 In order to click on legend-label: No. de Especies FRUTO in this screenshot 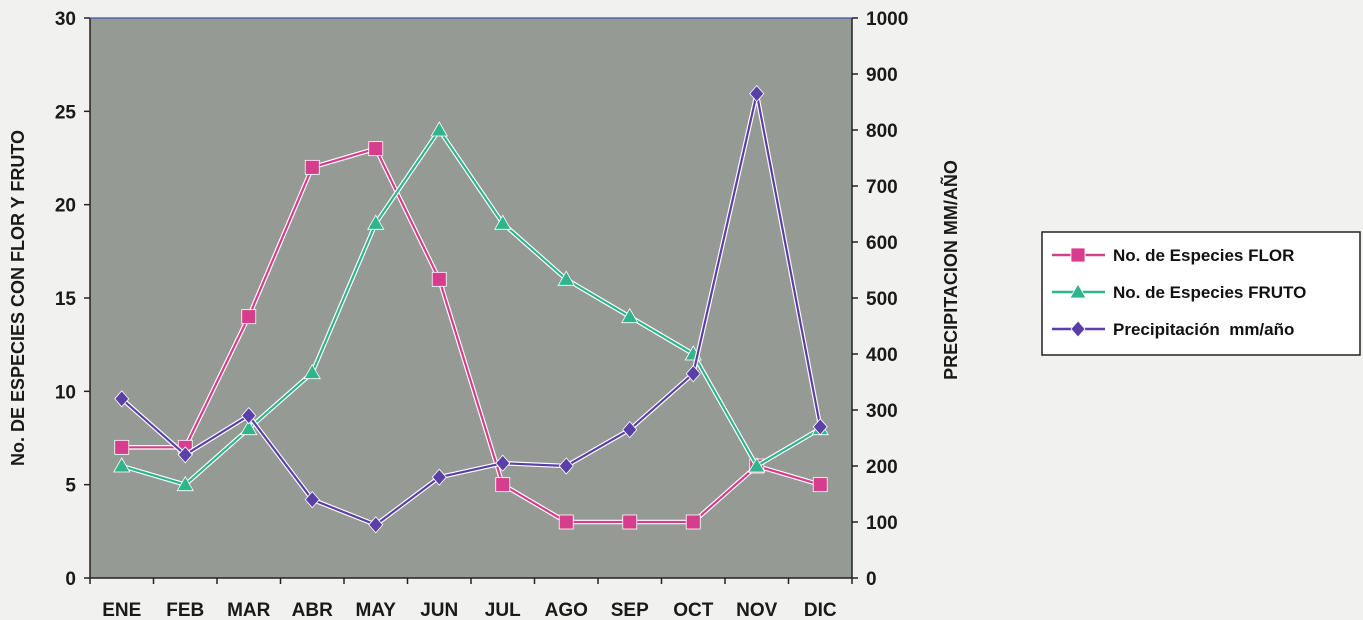, I will do `click(1209, 292)`.